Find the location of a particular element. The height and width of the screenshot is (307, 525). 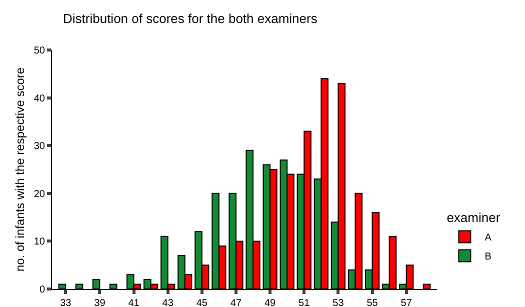

x-tick-label: 55 is located at coordinates (372, 302).